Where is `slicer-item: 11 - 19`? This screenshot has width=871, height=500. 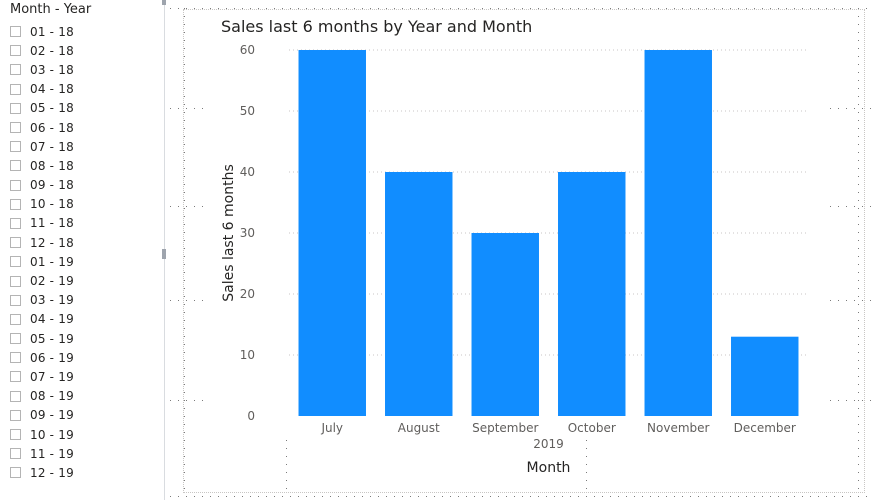
slicer-item: 11 - 19 is located at coordinates (42, 453).